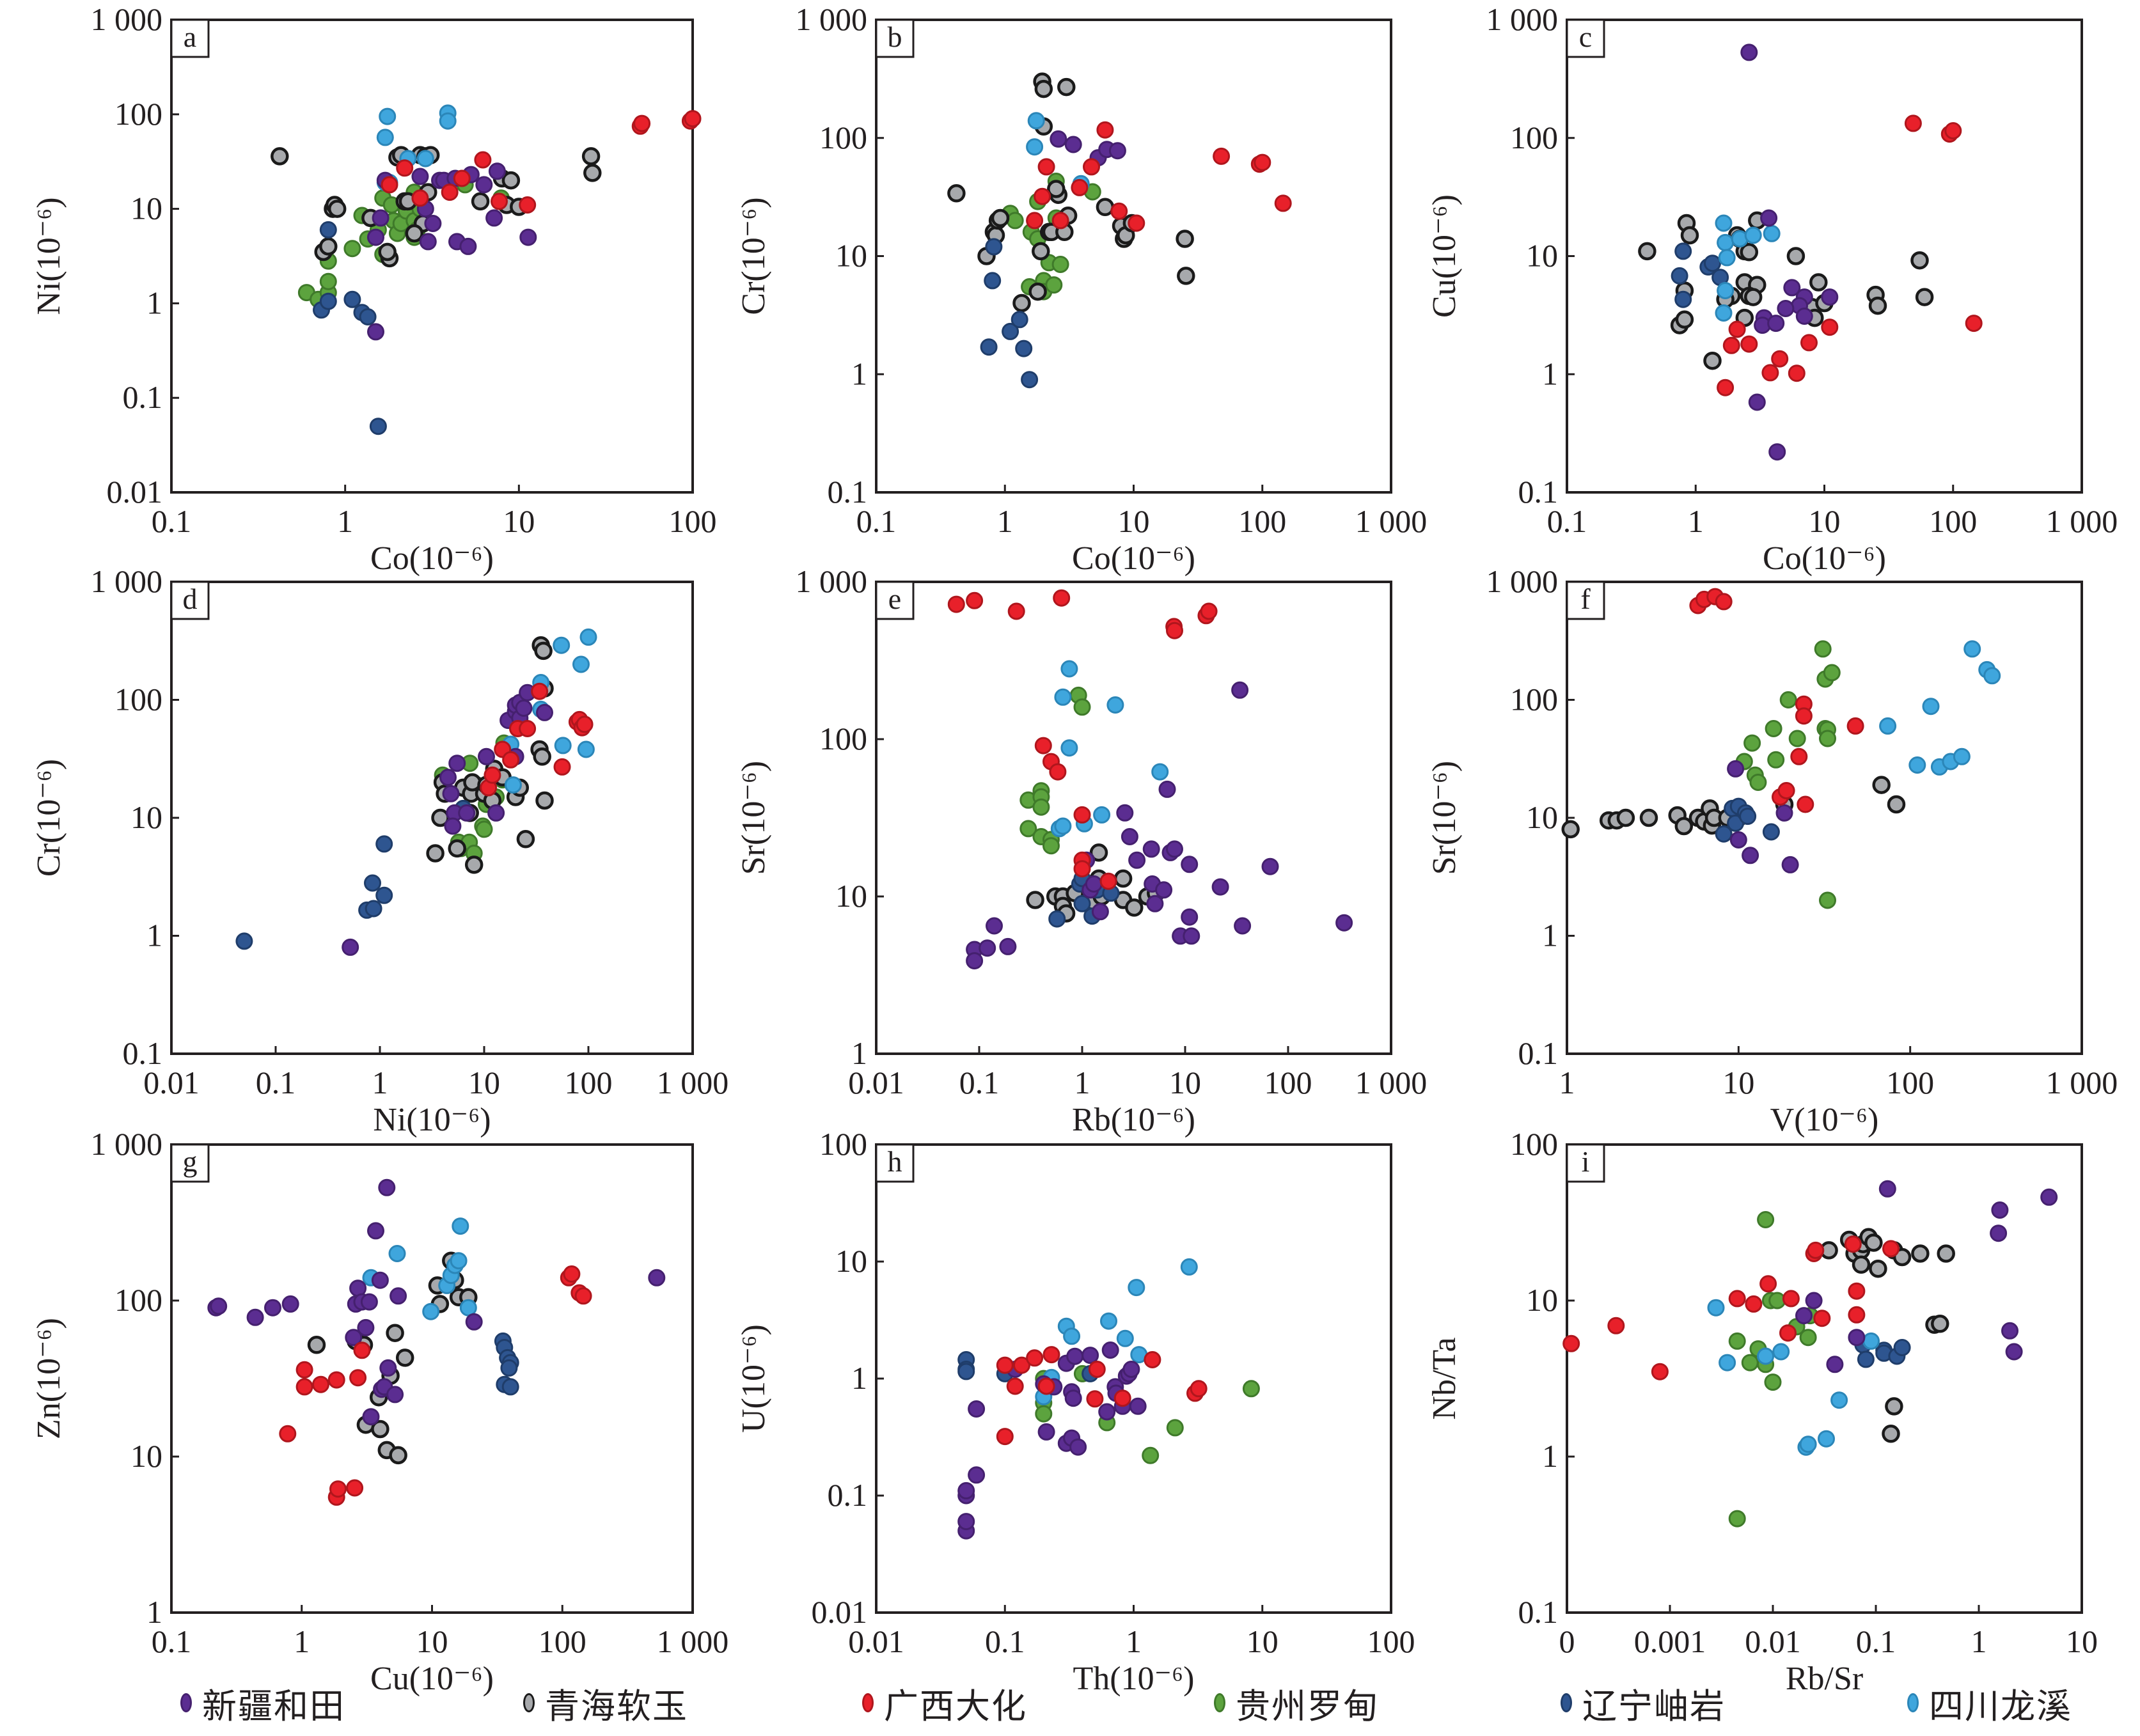 Image resolution: width=2140 pixels, height=1736 pixels. What do you see at coordinates (851, 896) in the screenshot?
I see `y-tick-label-e: 10` at bounding box center [851, 896].